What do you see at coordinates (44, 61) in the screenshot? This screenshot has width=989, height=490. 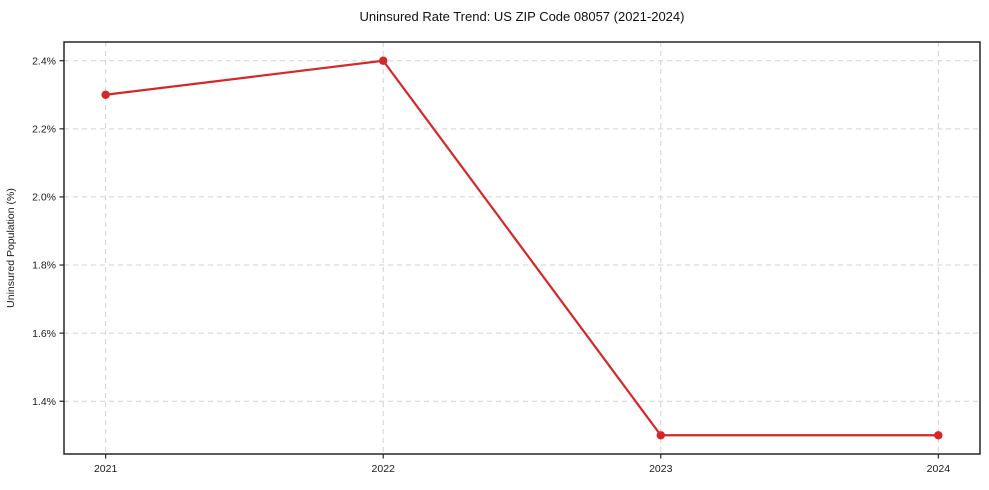 I see `y-tick-label: 2.4%` at bounding box center [44, 61].